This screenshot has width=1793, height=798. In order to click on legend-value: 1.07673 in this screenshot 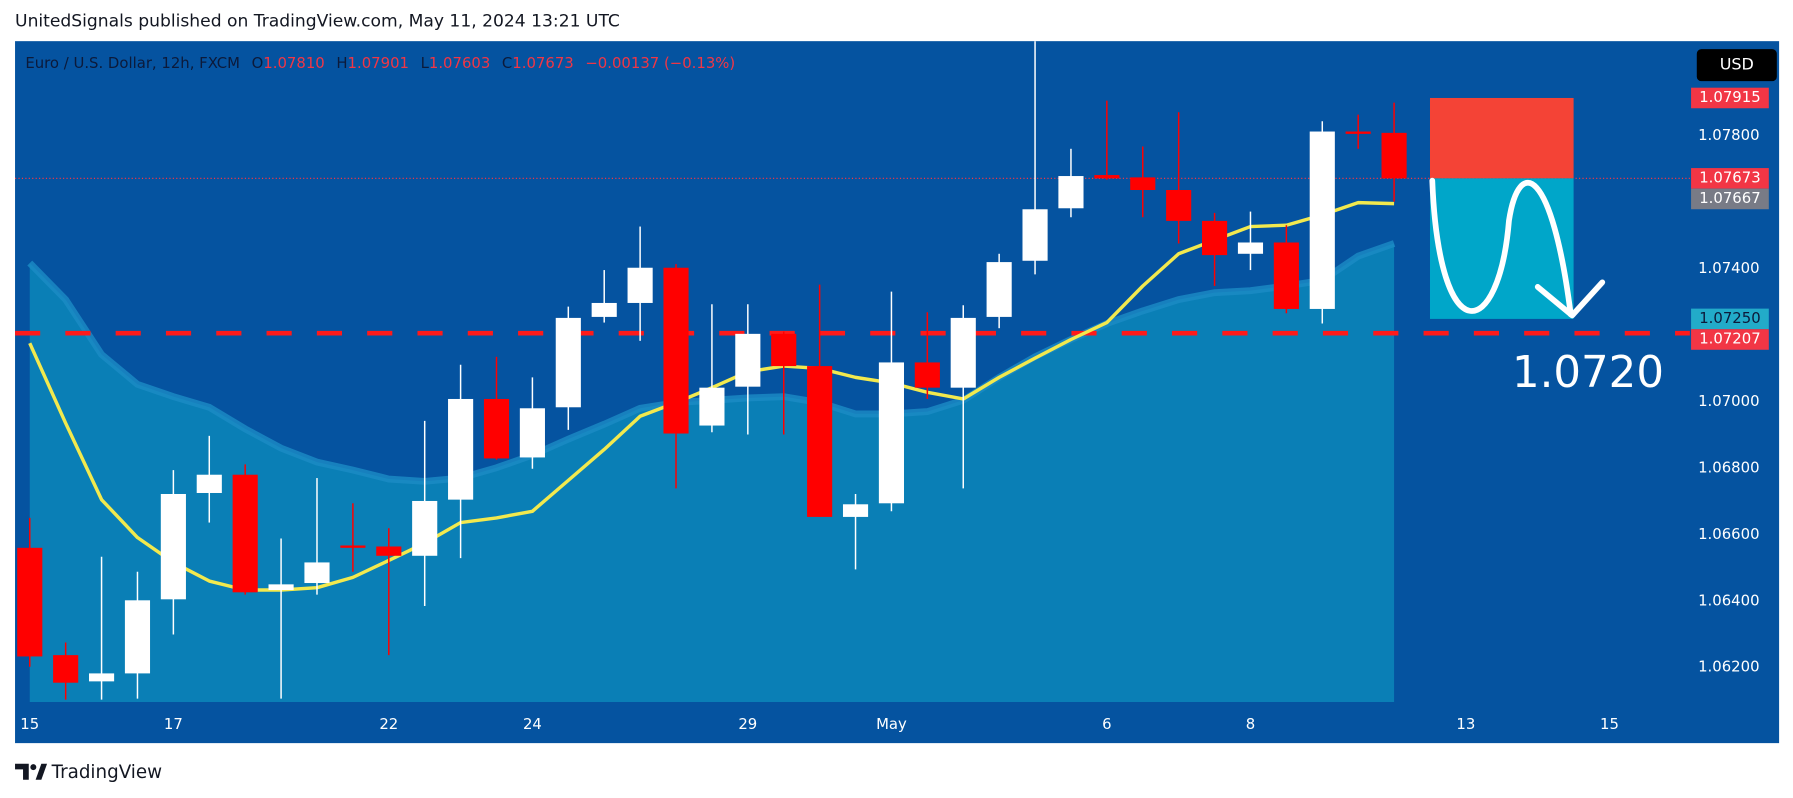, I will do `click(542, 63)`.